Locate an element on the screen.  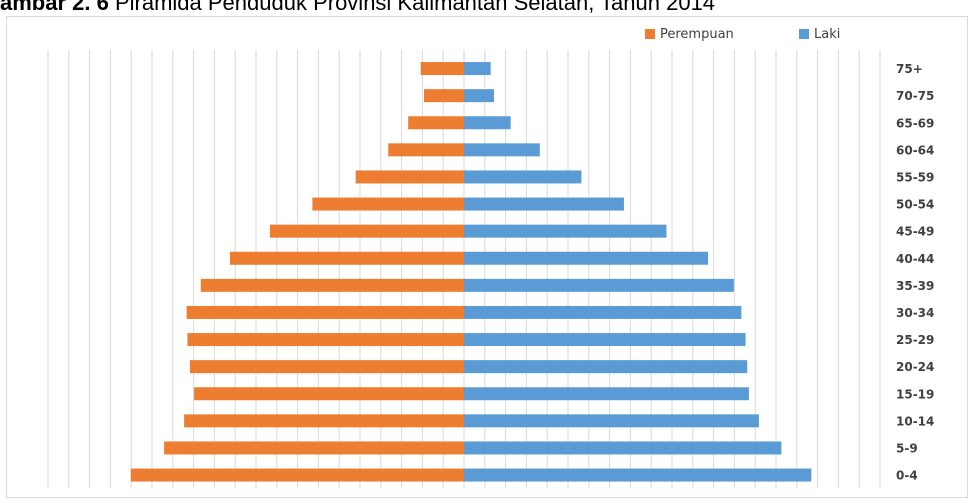
legend-label-perempuan: Perempuan is located at coordinates (697, 34).